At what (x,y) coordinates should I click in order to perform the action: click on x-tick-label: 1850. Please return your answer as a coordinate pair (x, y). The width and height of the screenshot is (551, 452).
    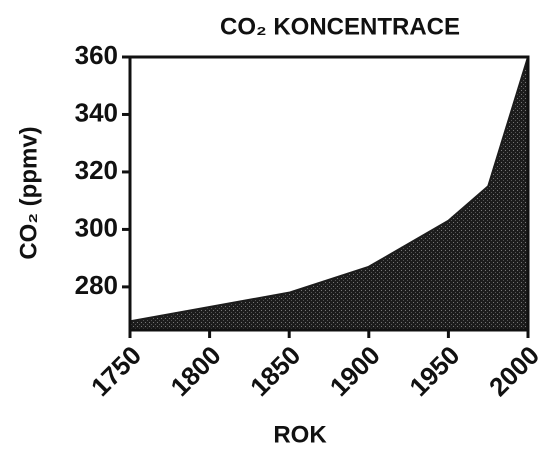
    Looking at the image, I should click on (275, 371).